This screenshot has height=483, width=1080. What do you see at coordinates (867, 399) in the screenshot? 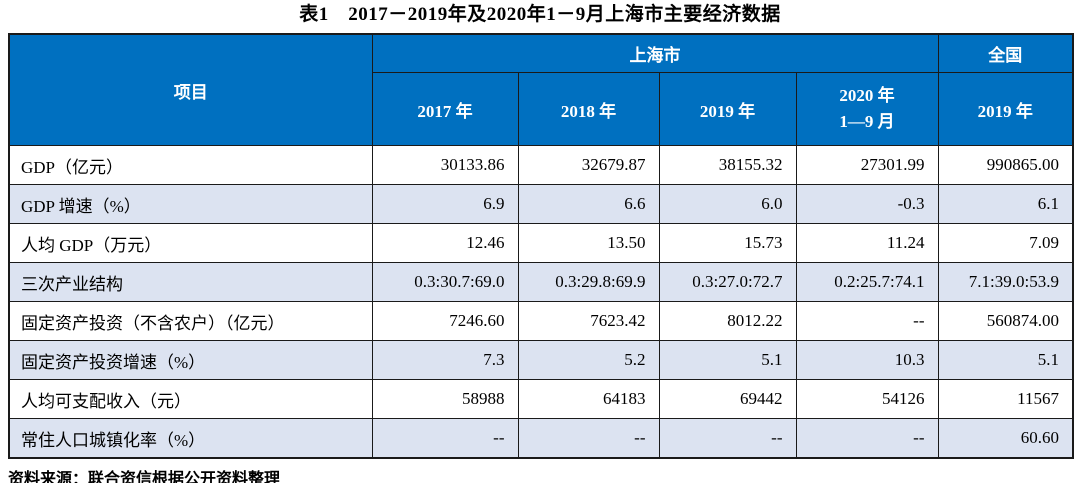
I see `cell-value: 54126` at bounding box center [867, 399].